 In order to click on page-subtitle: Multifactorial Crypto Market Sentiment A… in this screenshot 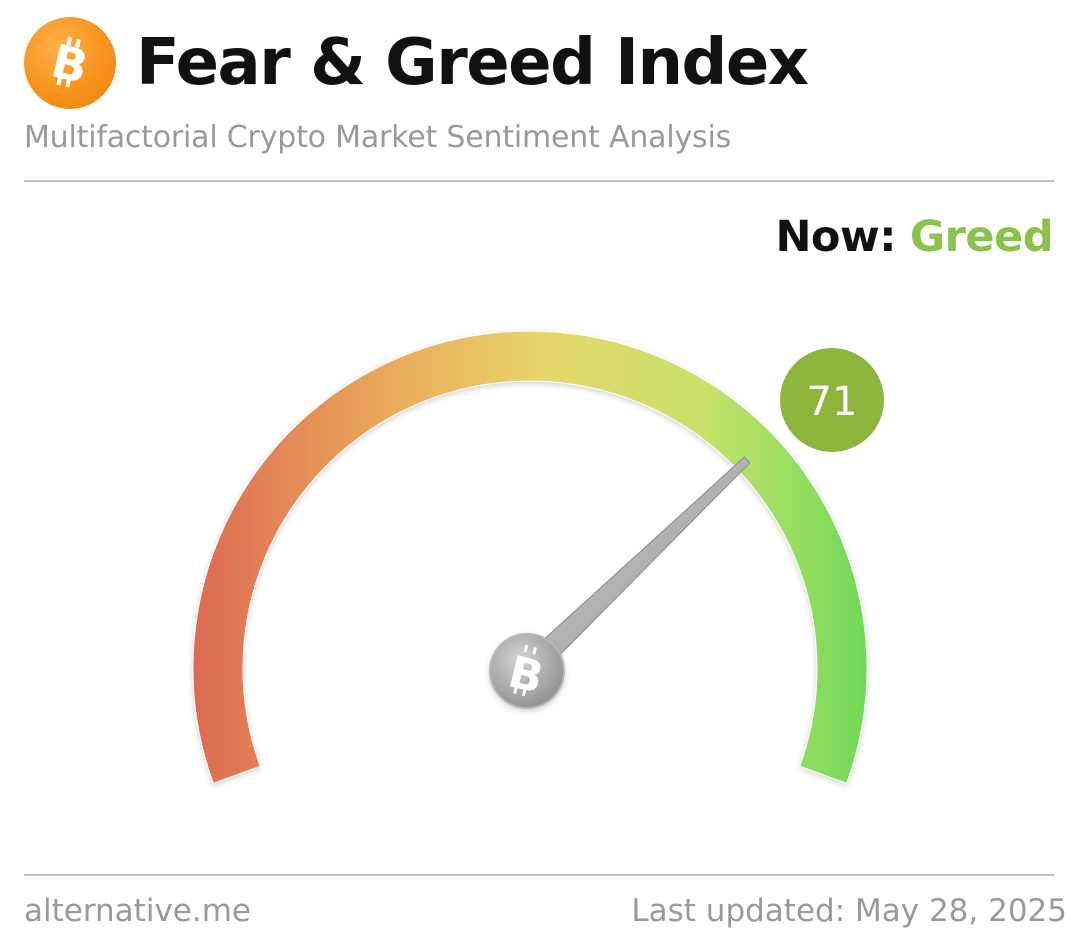, I will do `click(378, 137)`.